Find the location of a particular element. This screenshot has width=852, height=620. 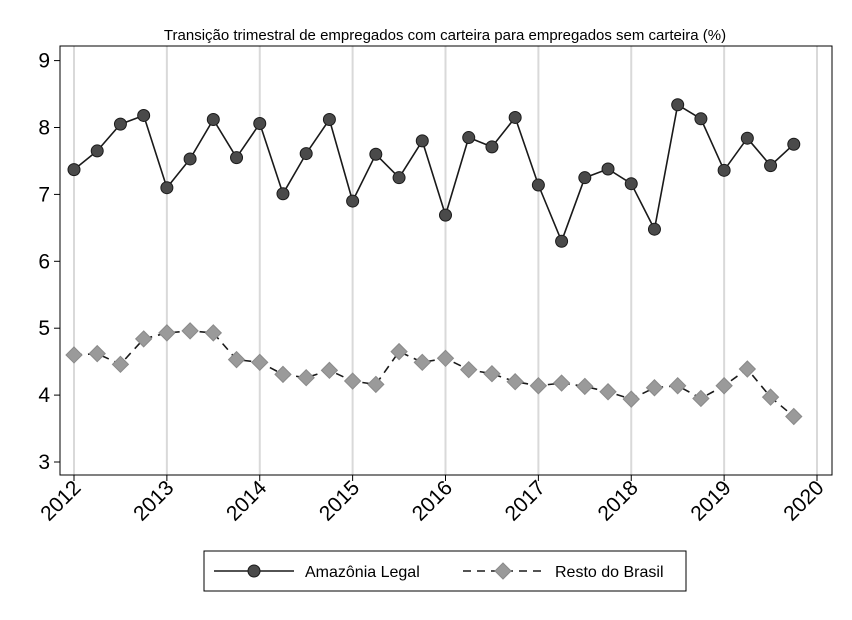

x-tick-label: 2012 is located at coordinates (60, 500).